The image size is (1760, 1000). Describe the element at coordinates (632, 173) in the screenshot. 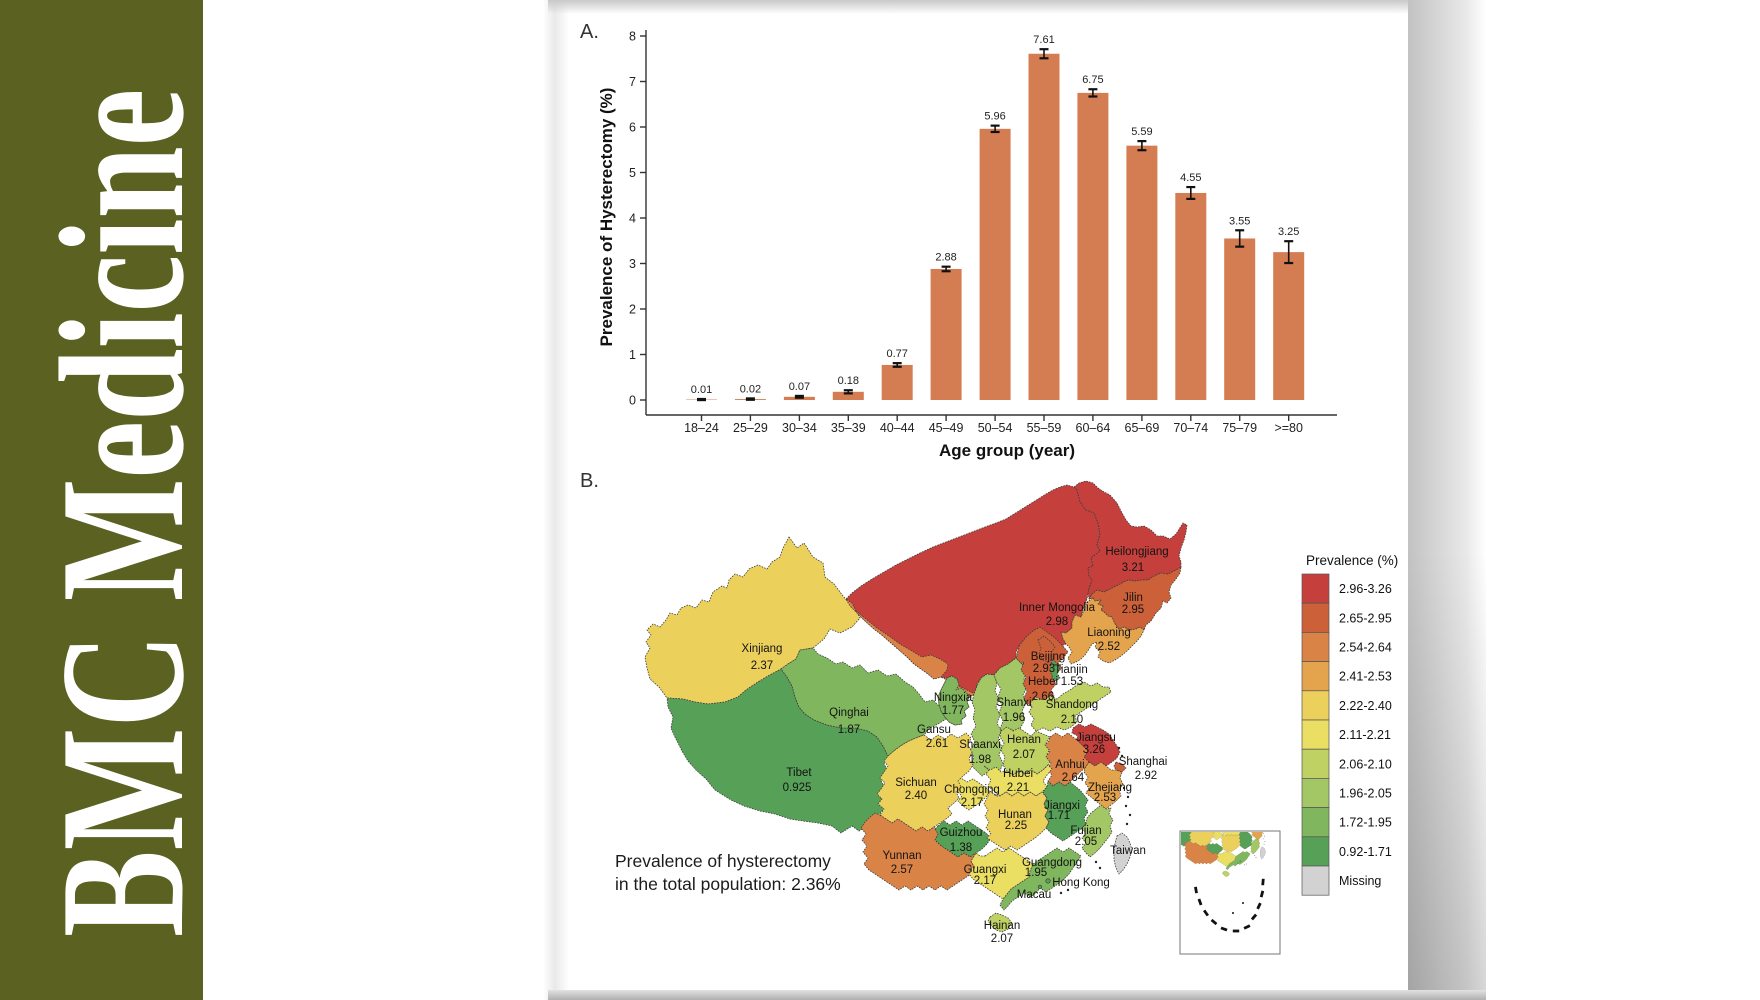

I see `svg-text: 5` at that location.